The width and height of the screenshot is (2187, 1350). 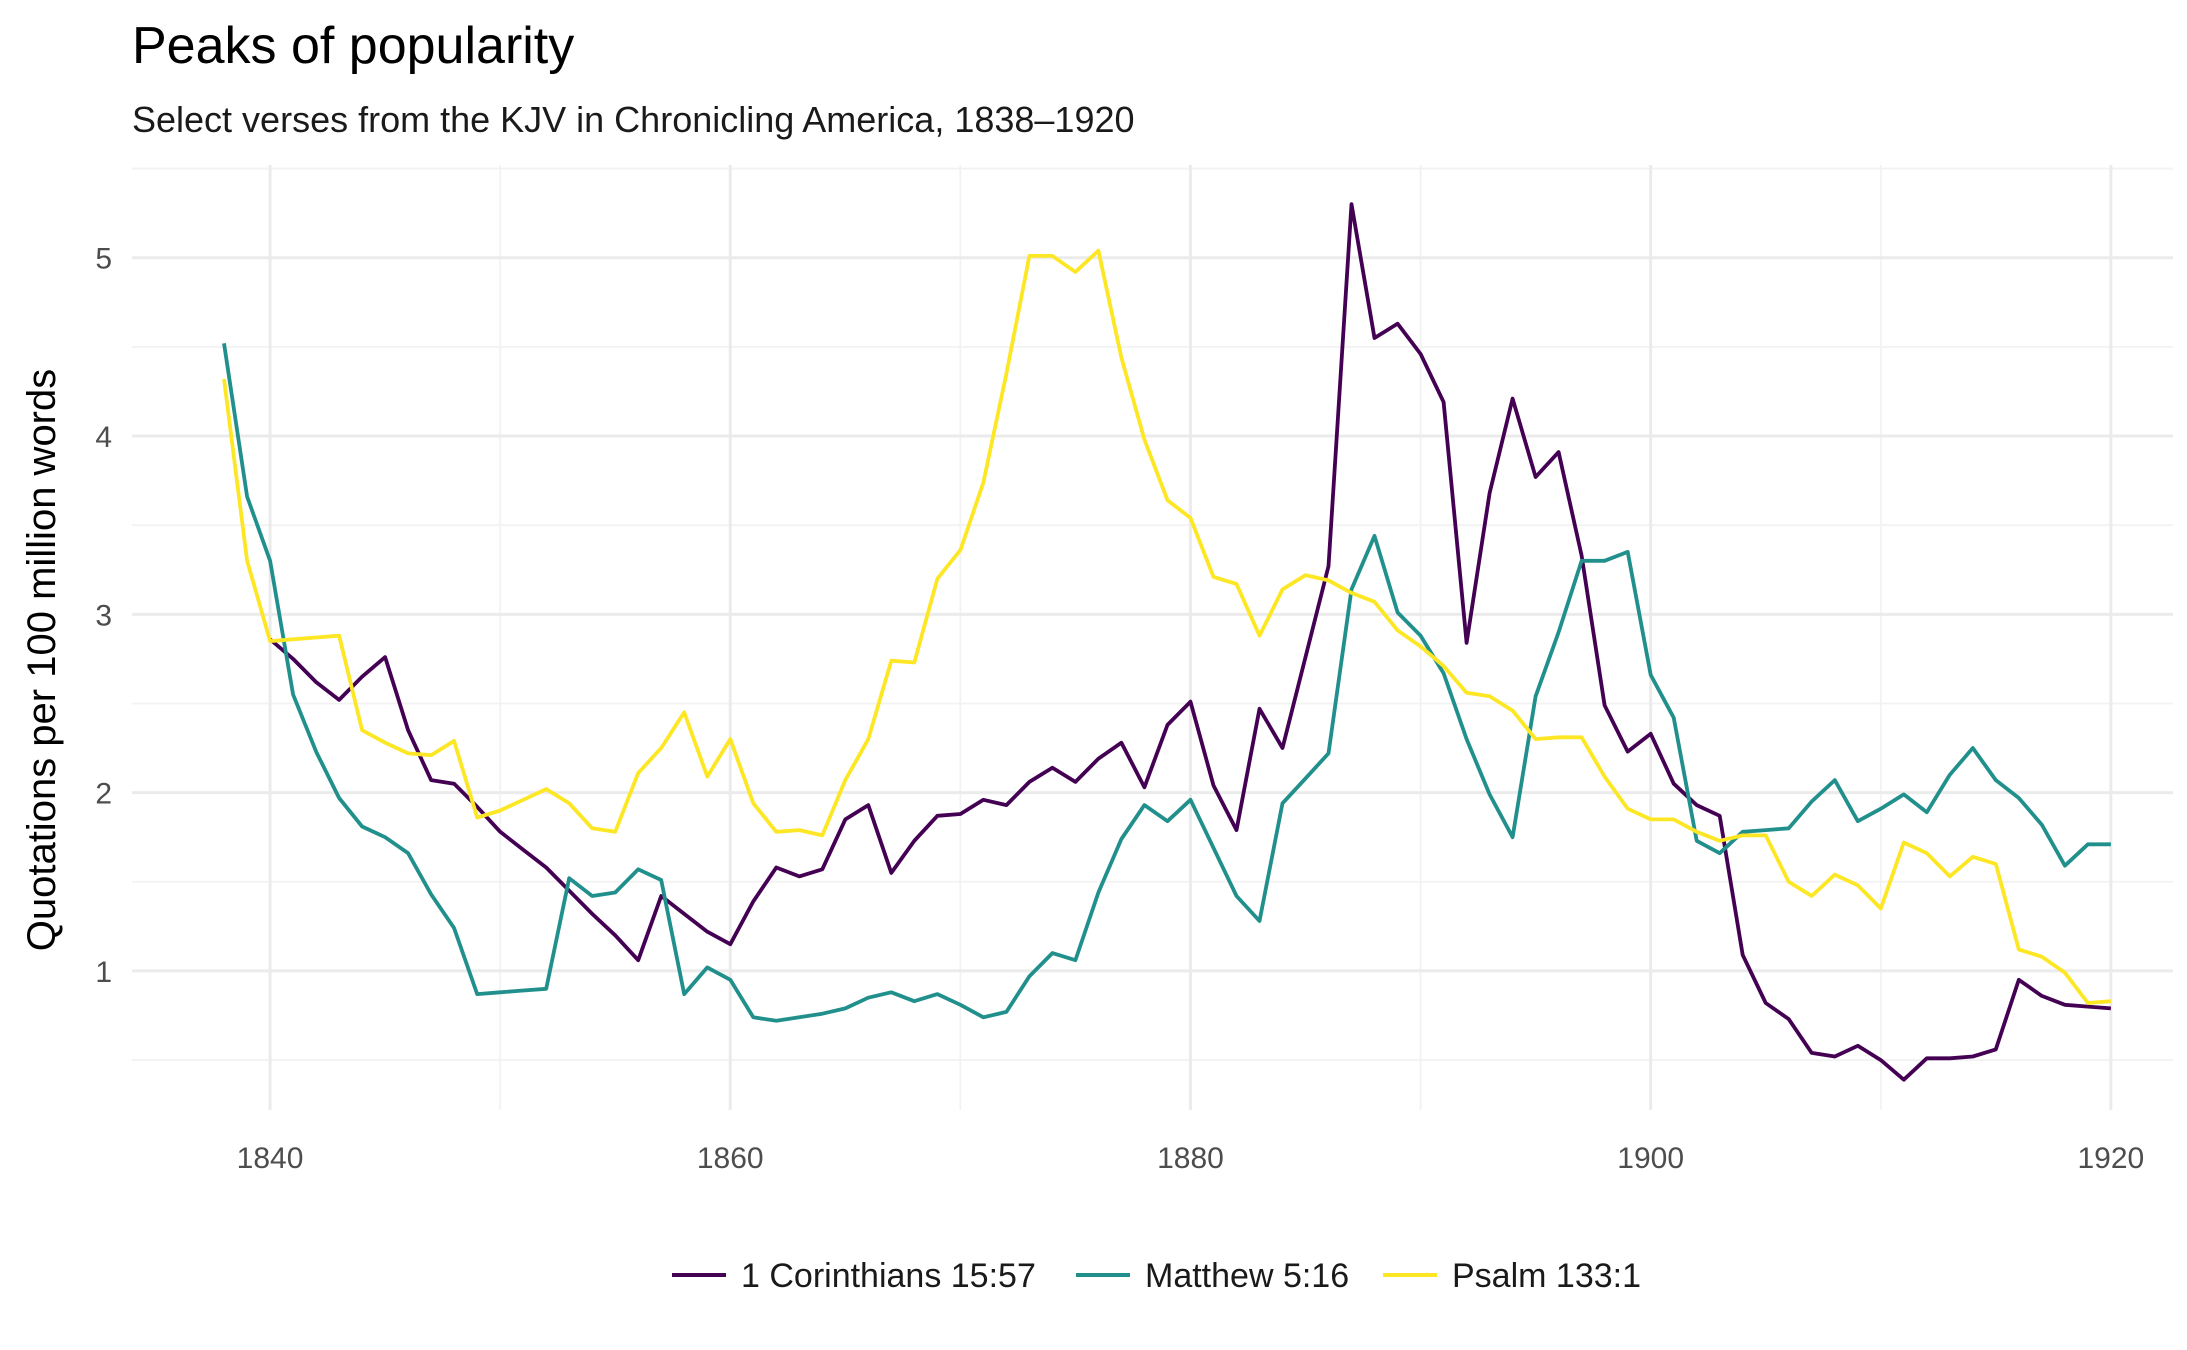 I want to click on legend-label-3: Psalm 133:1, so click(x=1546, y=1276).